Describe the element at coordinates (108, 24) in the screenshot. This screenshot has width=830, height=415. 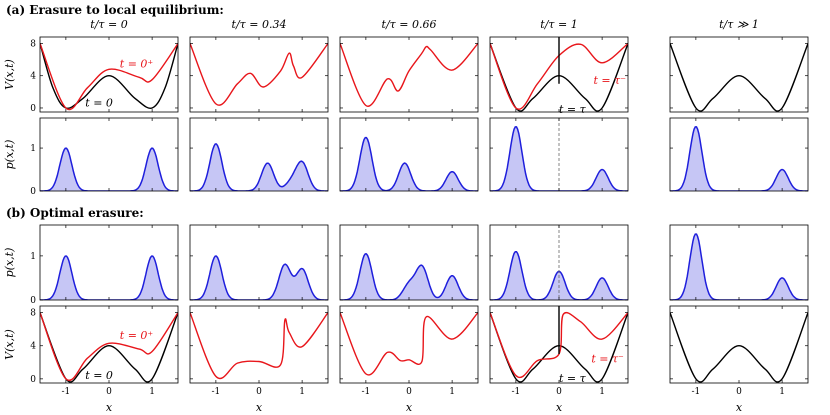
I see `column-title: t/τ = 0` at that location.